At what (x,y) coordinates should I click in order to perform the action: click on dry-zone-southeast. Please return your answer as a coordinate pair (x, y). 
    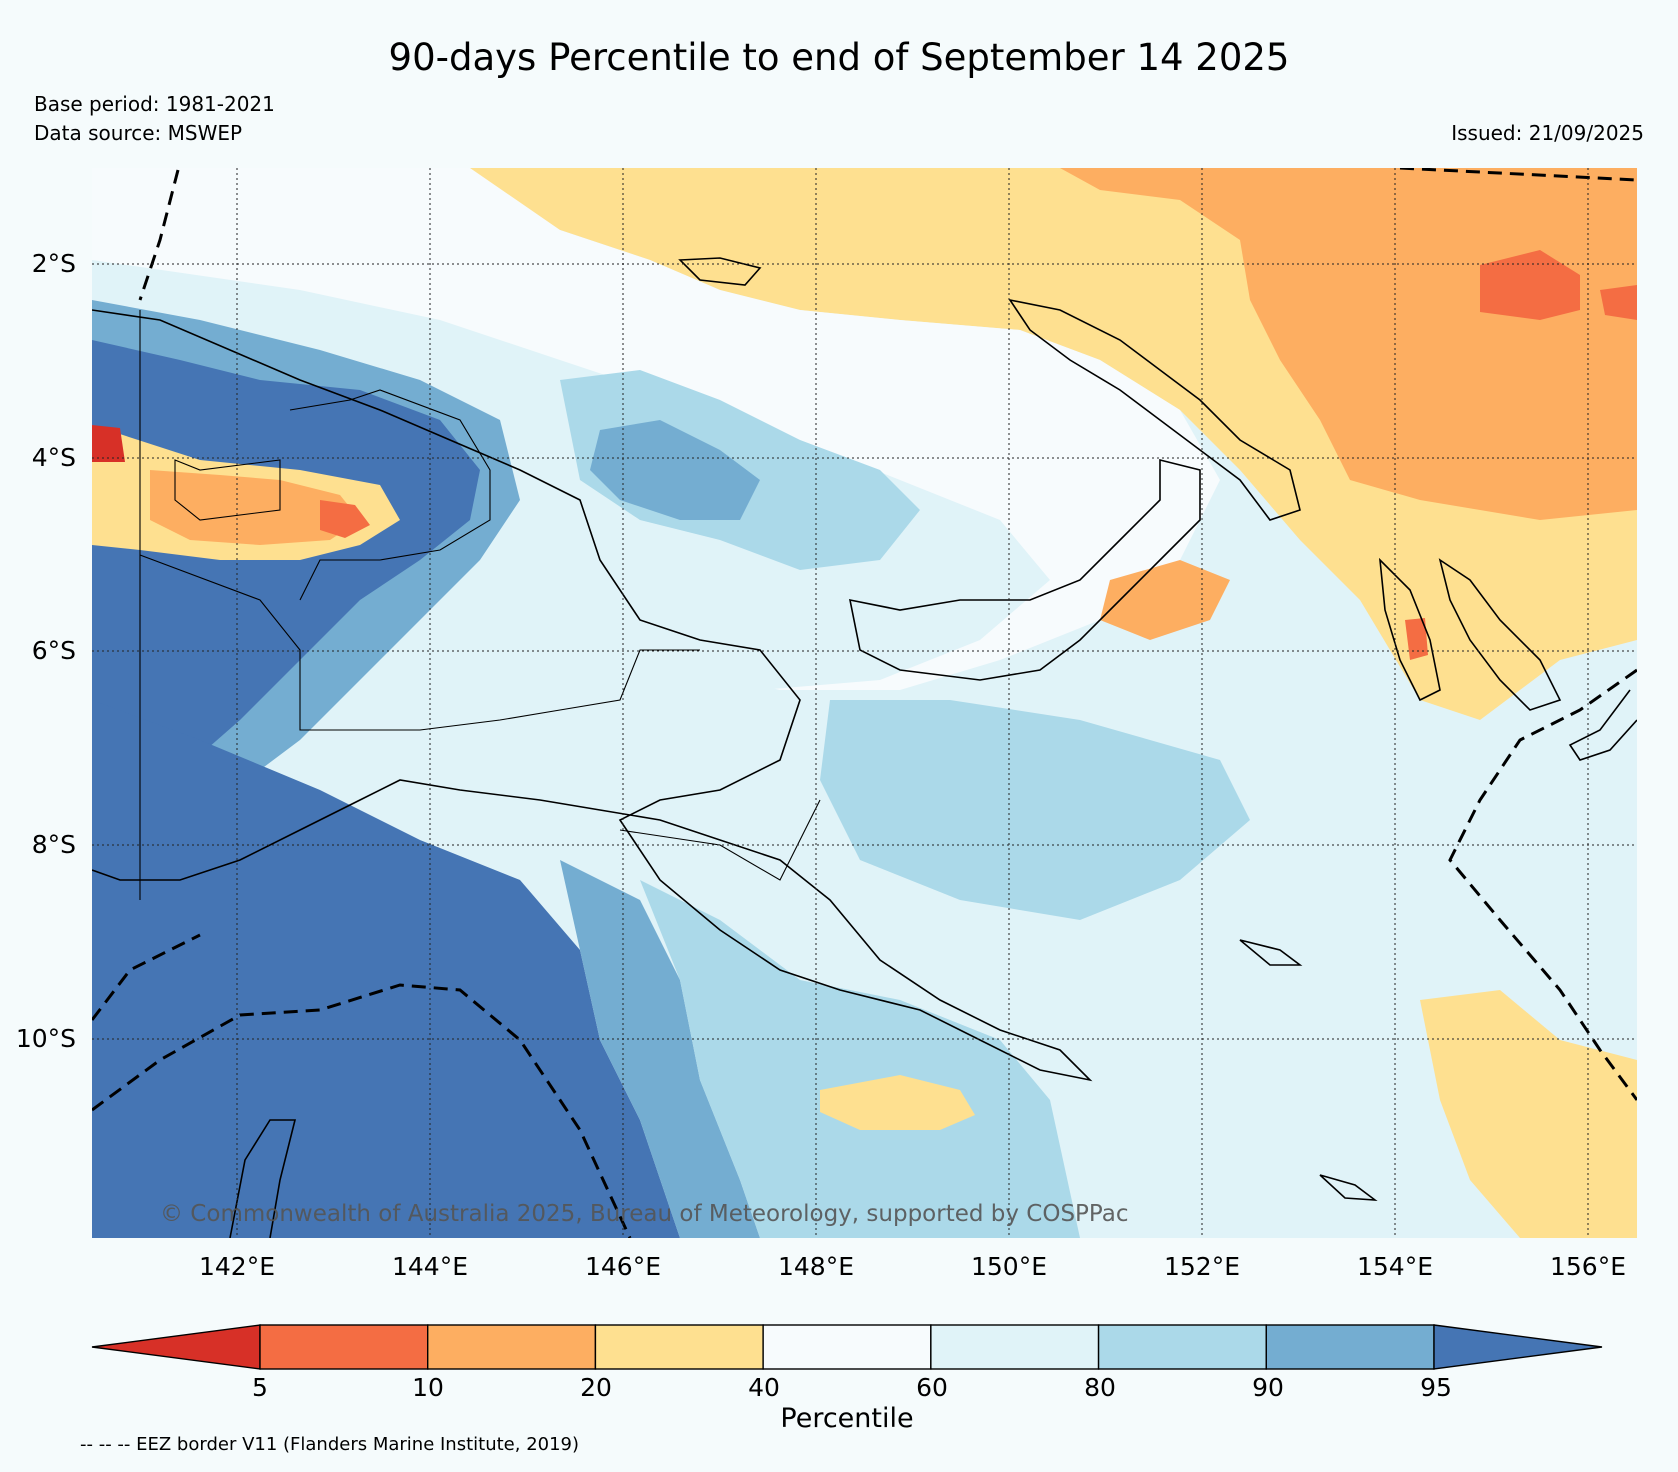
    Looking at the image, I should click on (1528, 1114).